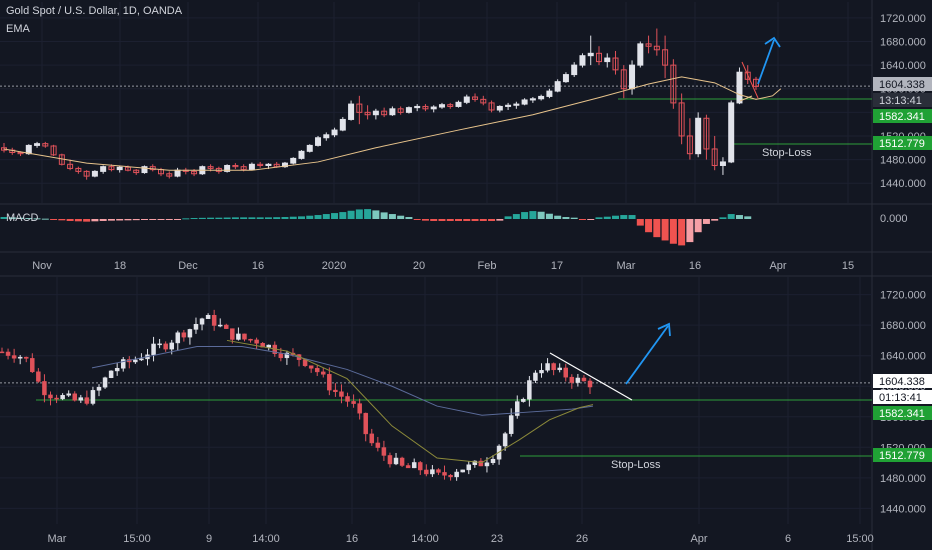  Describe the element at coordinates (848, 266) in the screenshot. I see `x-tick-label: 15` at that location.